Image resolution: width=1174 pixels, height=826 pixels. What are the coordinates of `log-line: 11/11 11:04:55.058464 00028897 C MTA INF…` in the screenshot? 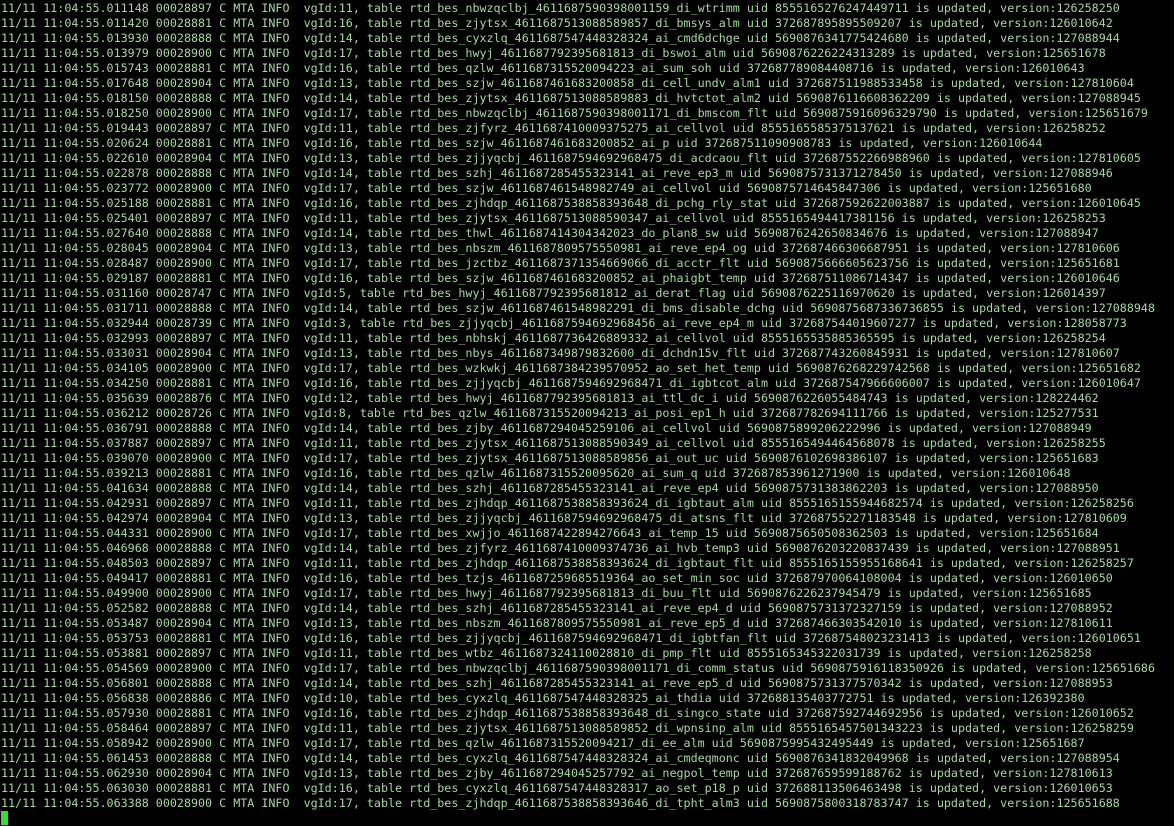 It's located at (567, 728).